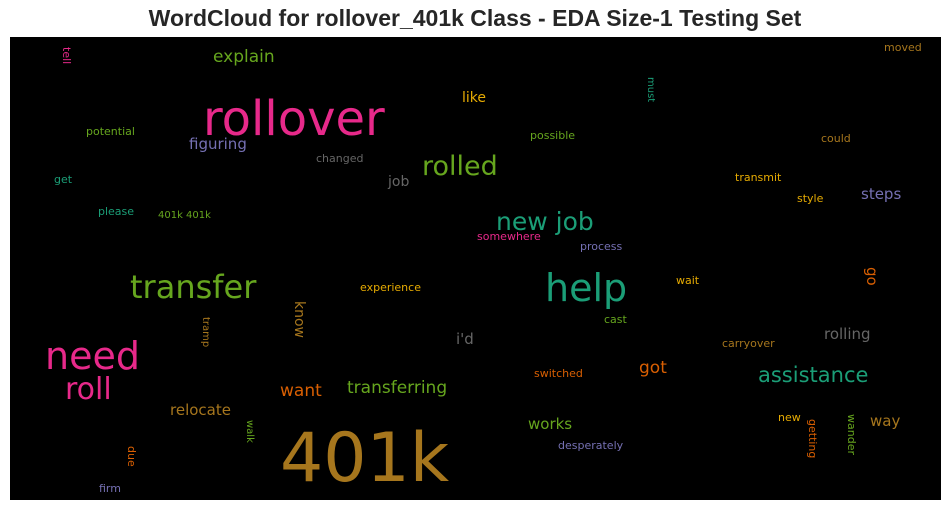  Describe the element at coordinates (131, 456) in the screenshot. I see `word-due: due` at that location.